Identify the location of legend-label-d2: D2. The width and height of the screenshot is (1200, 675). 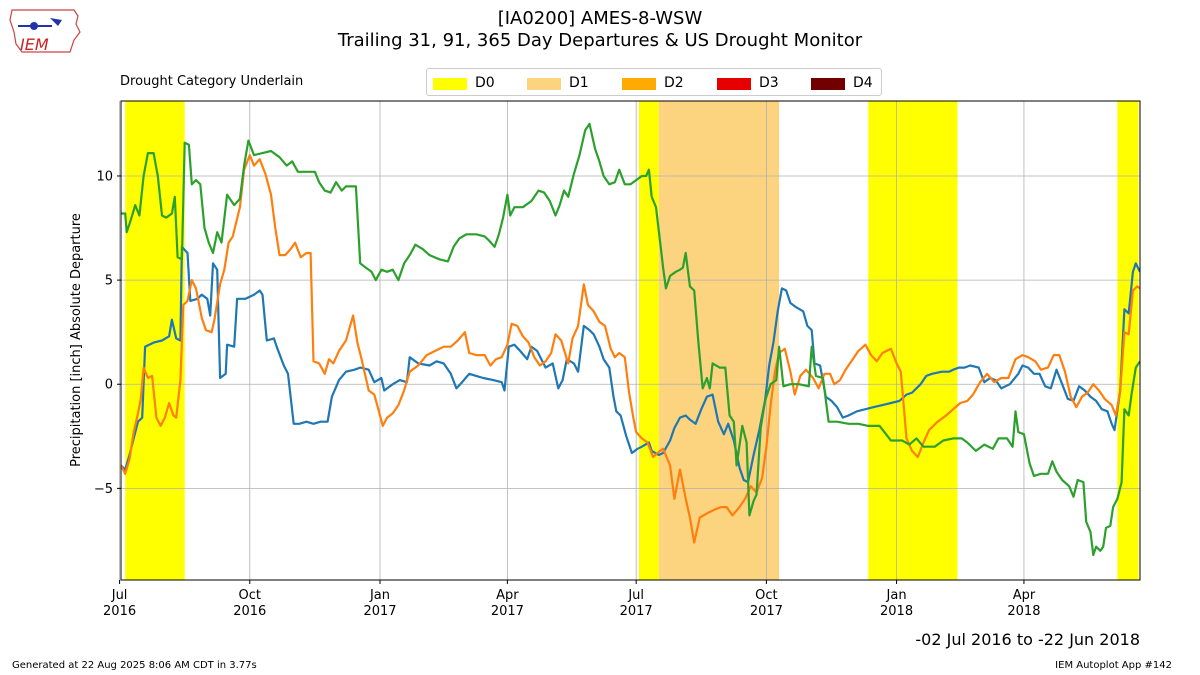
(674, 83).